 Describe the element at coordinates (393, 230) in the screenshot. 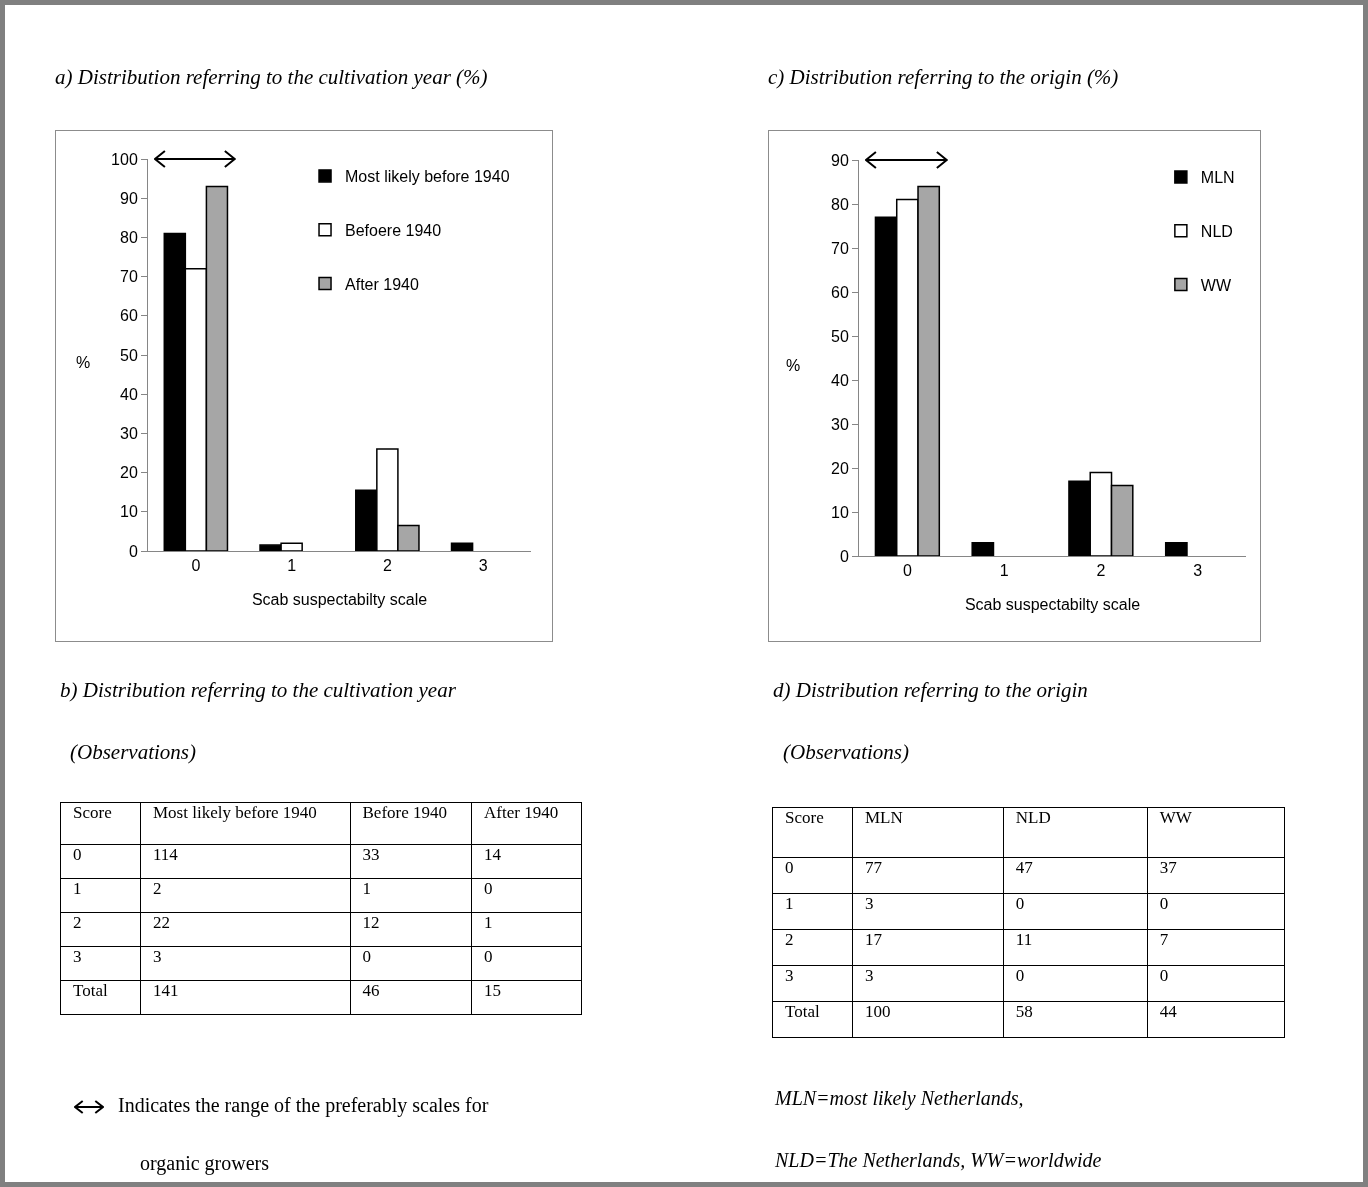

I see `legend-label: Befoere 1940` at that location.